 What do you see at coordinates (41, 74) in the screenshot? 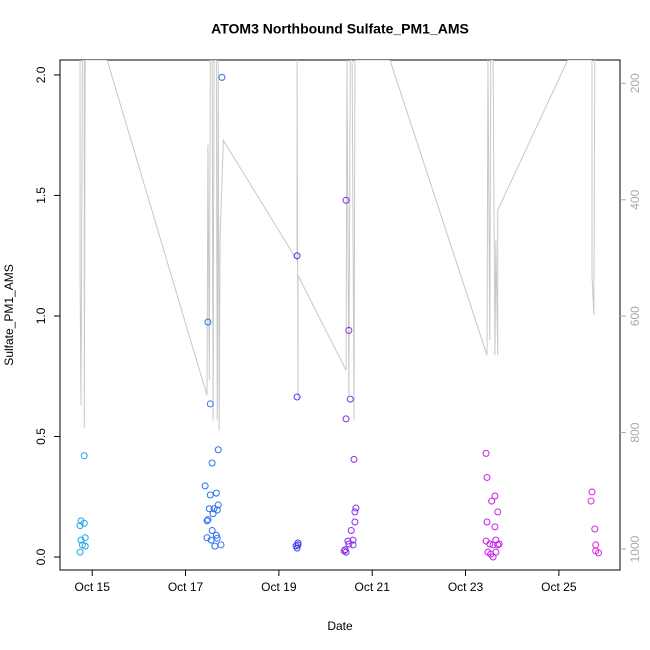
I see `y-tick-label: 2.0` at bounding box center [41, 74].